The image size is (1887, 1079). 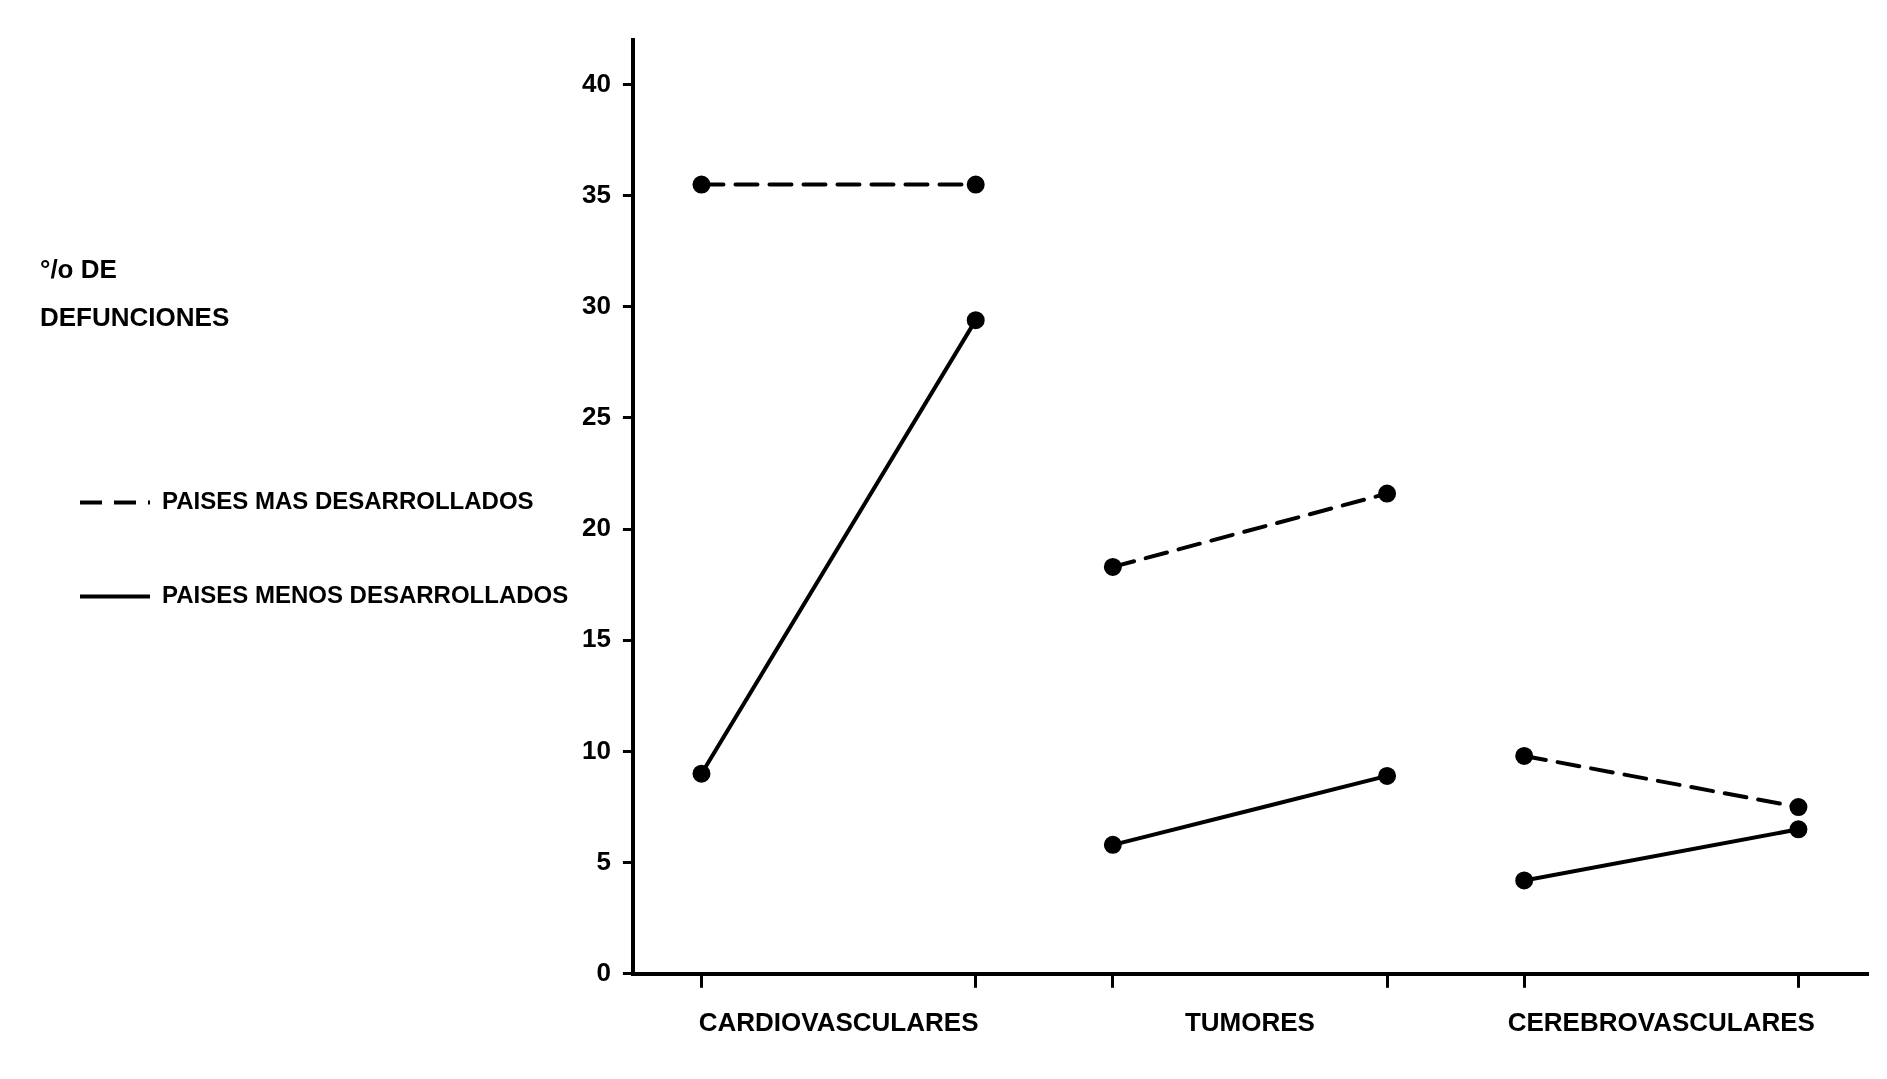 I want to click on y-tick-label: 35, so click(x=596, y=193).